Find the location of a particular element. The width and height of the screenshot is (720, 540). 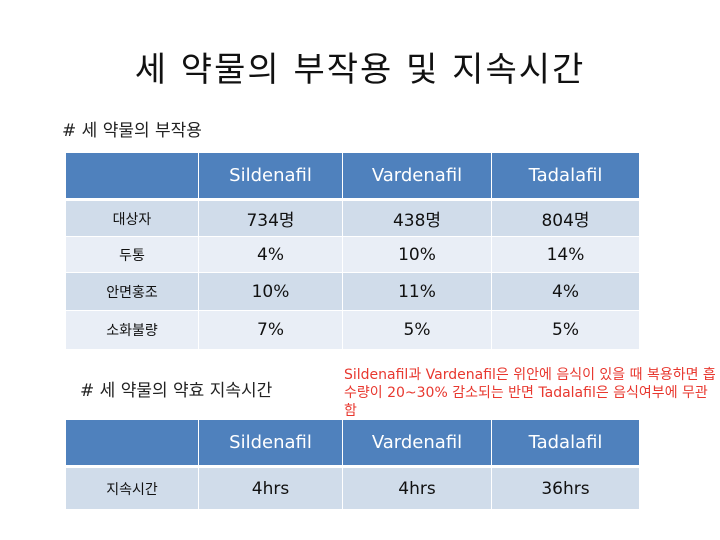

table-cell: 36hrs is located at coordinates (565, 489).